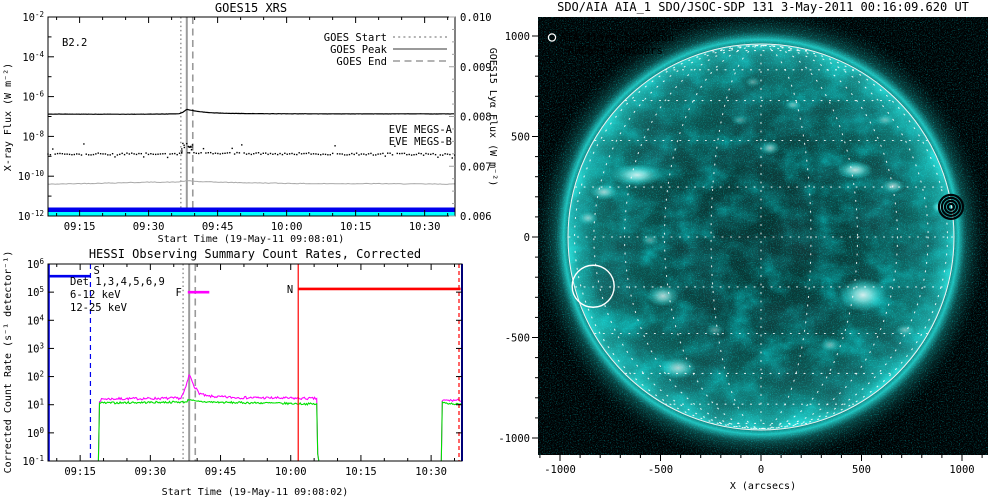 The height and width of the screenshot is (500, 1000). Describe the element at coordinates (361, 62) in the screenshot. I see `legend-label-goes-end: GOES End` at that location.